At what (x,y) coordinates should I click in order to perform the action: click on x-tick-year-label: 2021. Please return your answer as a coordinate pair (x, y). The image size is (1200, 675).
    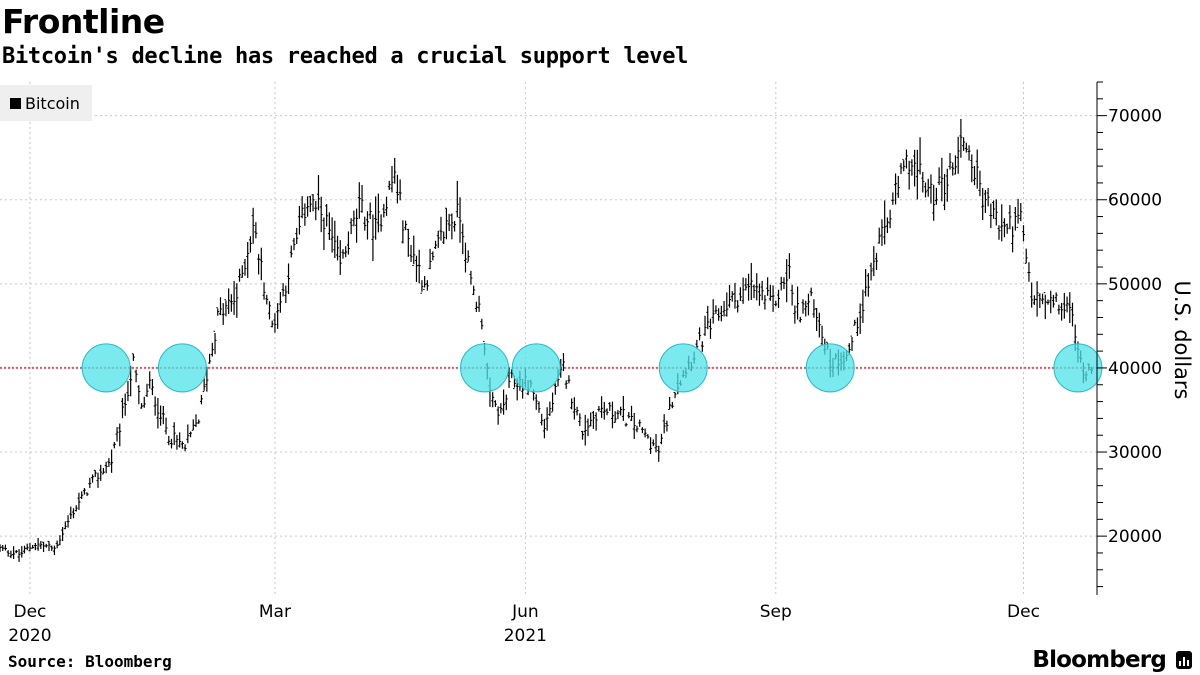
    Looking at the image, I should click on (525, 636).